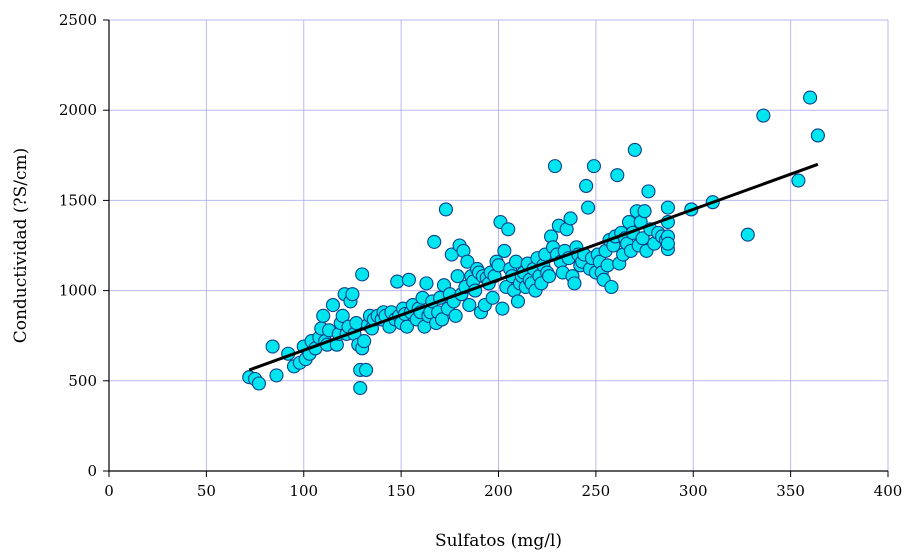 This screenshot has width=906, height=554. What do you see at coordinates (693, 491) in the screenshot?
I see `x-tick-label: 300` at bounding box center [693, 491].